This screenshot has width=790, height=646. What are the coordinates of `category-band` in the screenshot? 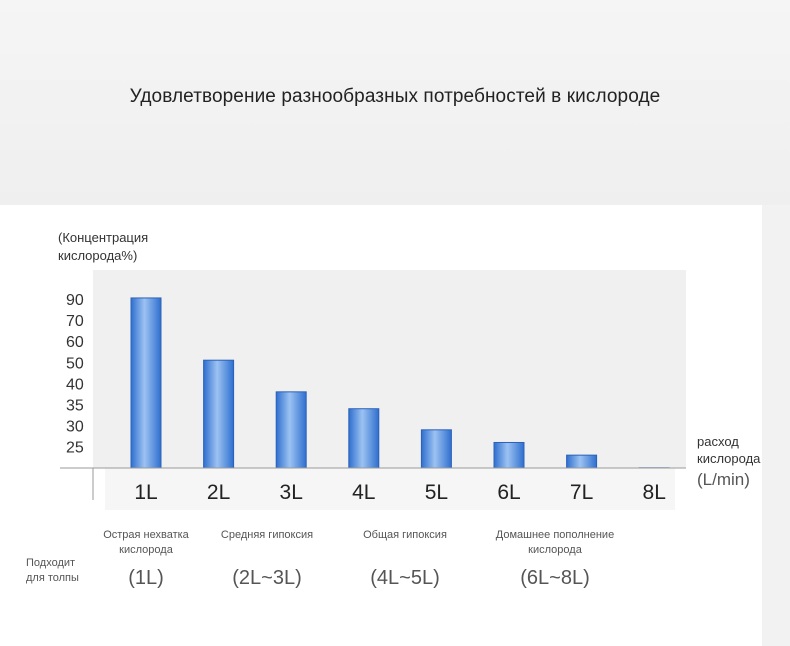 It's located at (390, 489).